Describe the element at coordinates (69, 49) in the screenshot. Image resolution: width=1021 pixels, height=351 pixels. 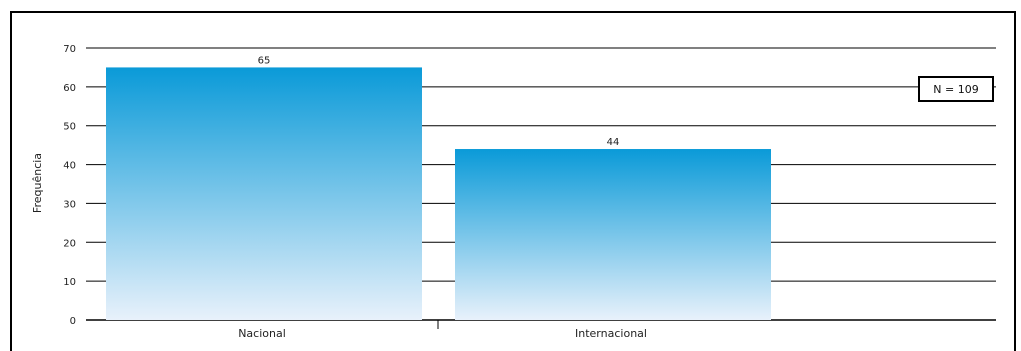
I see `y-tick-label: 70` at that location.